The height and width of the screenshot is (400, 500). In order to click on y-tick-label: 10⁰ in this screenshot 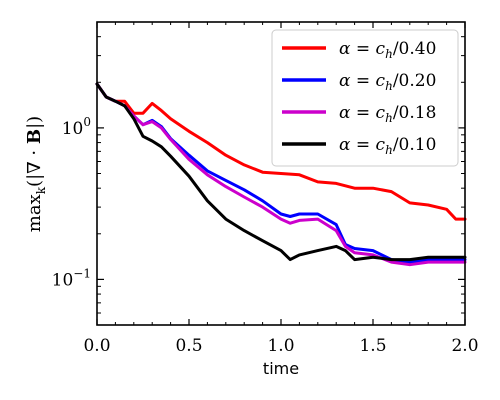, I will do `click(76, 127)`.